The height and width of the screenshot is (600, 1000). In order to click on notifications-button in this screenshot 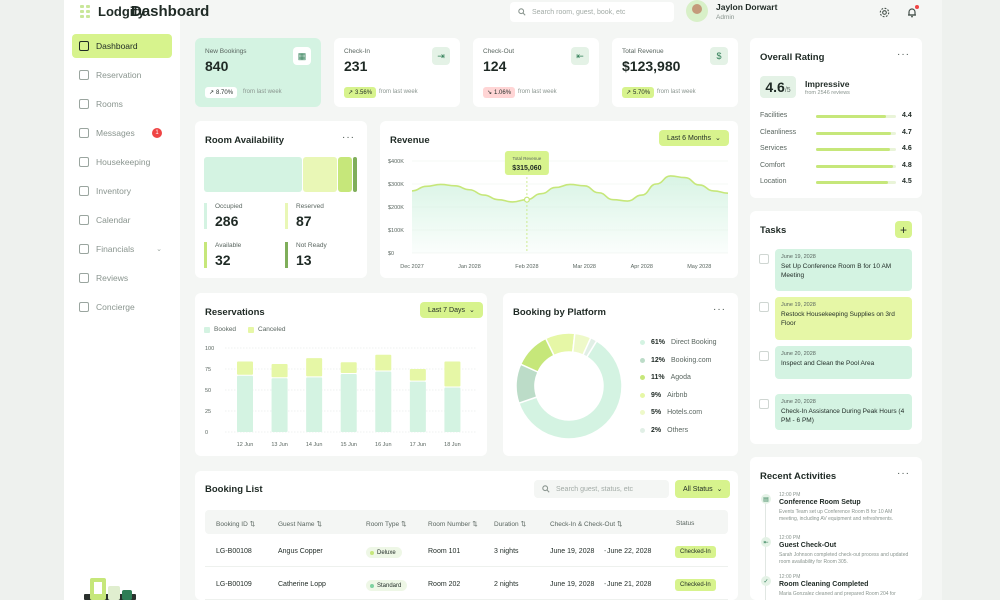, I will do `click(912, 12)`.